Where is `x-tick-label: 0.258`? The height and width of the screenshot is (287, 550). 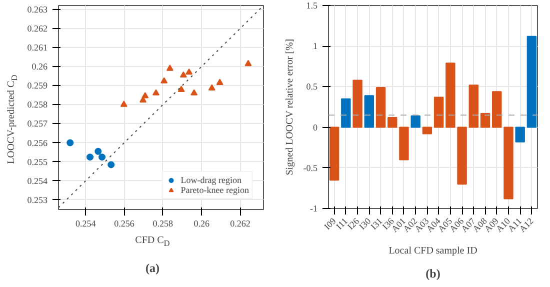 x-tick-label: 0.258 is located at coordinates (163, 223).